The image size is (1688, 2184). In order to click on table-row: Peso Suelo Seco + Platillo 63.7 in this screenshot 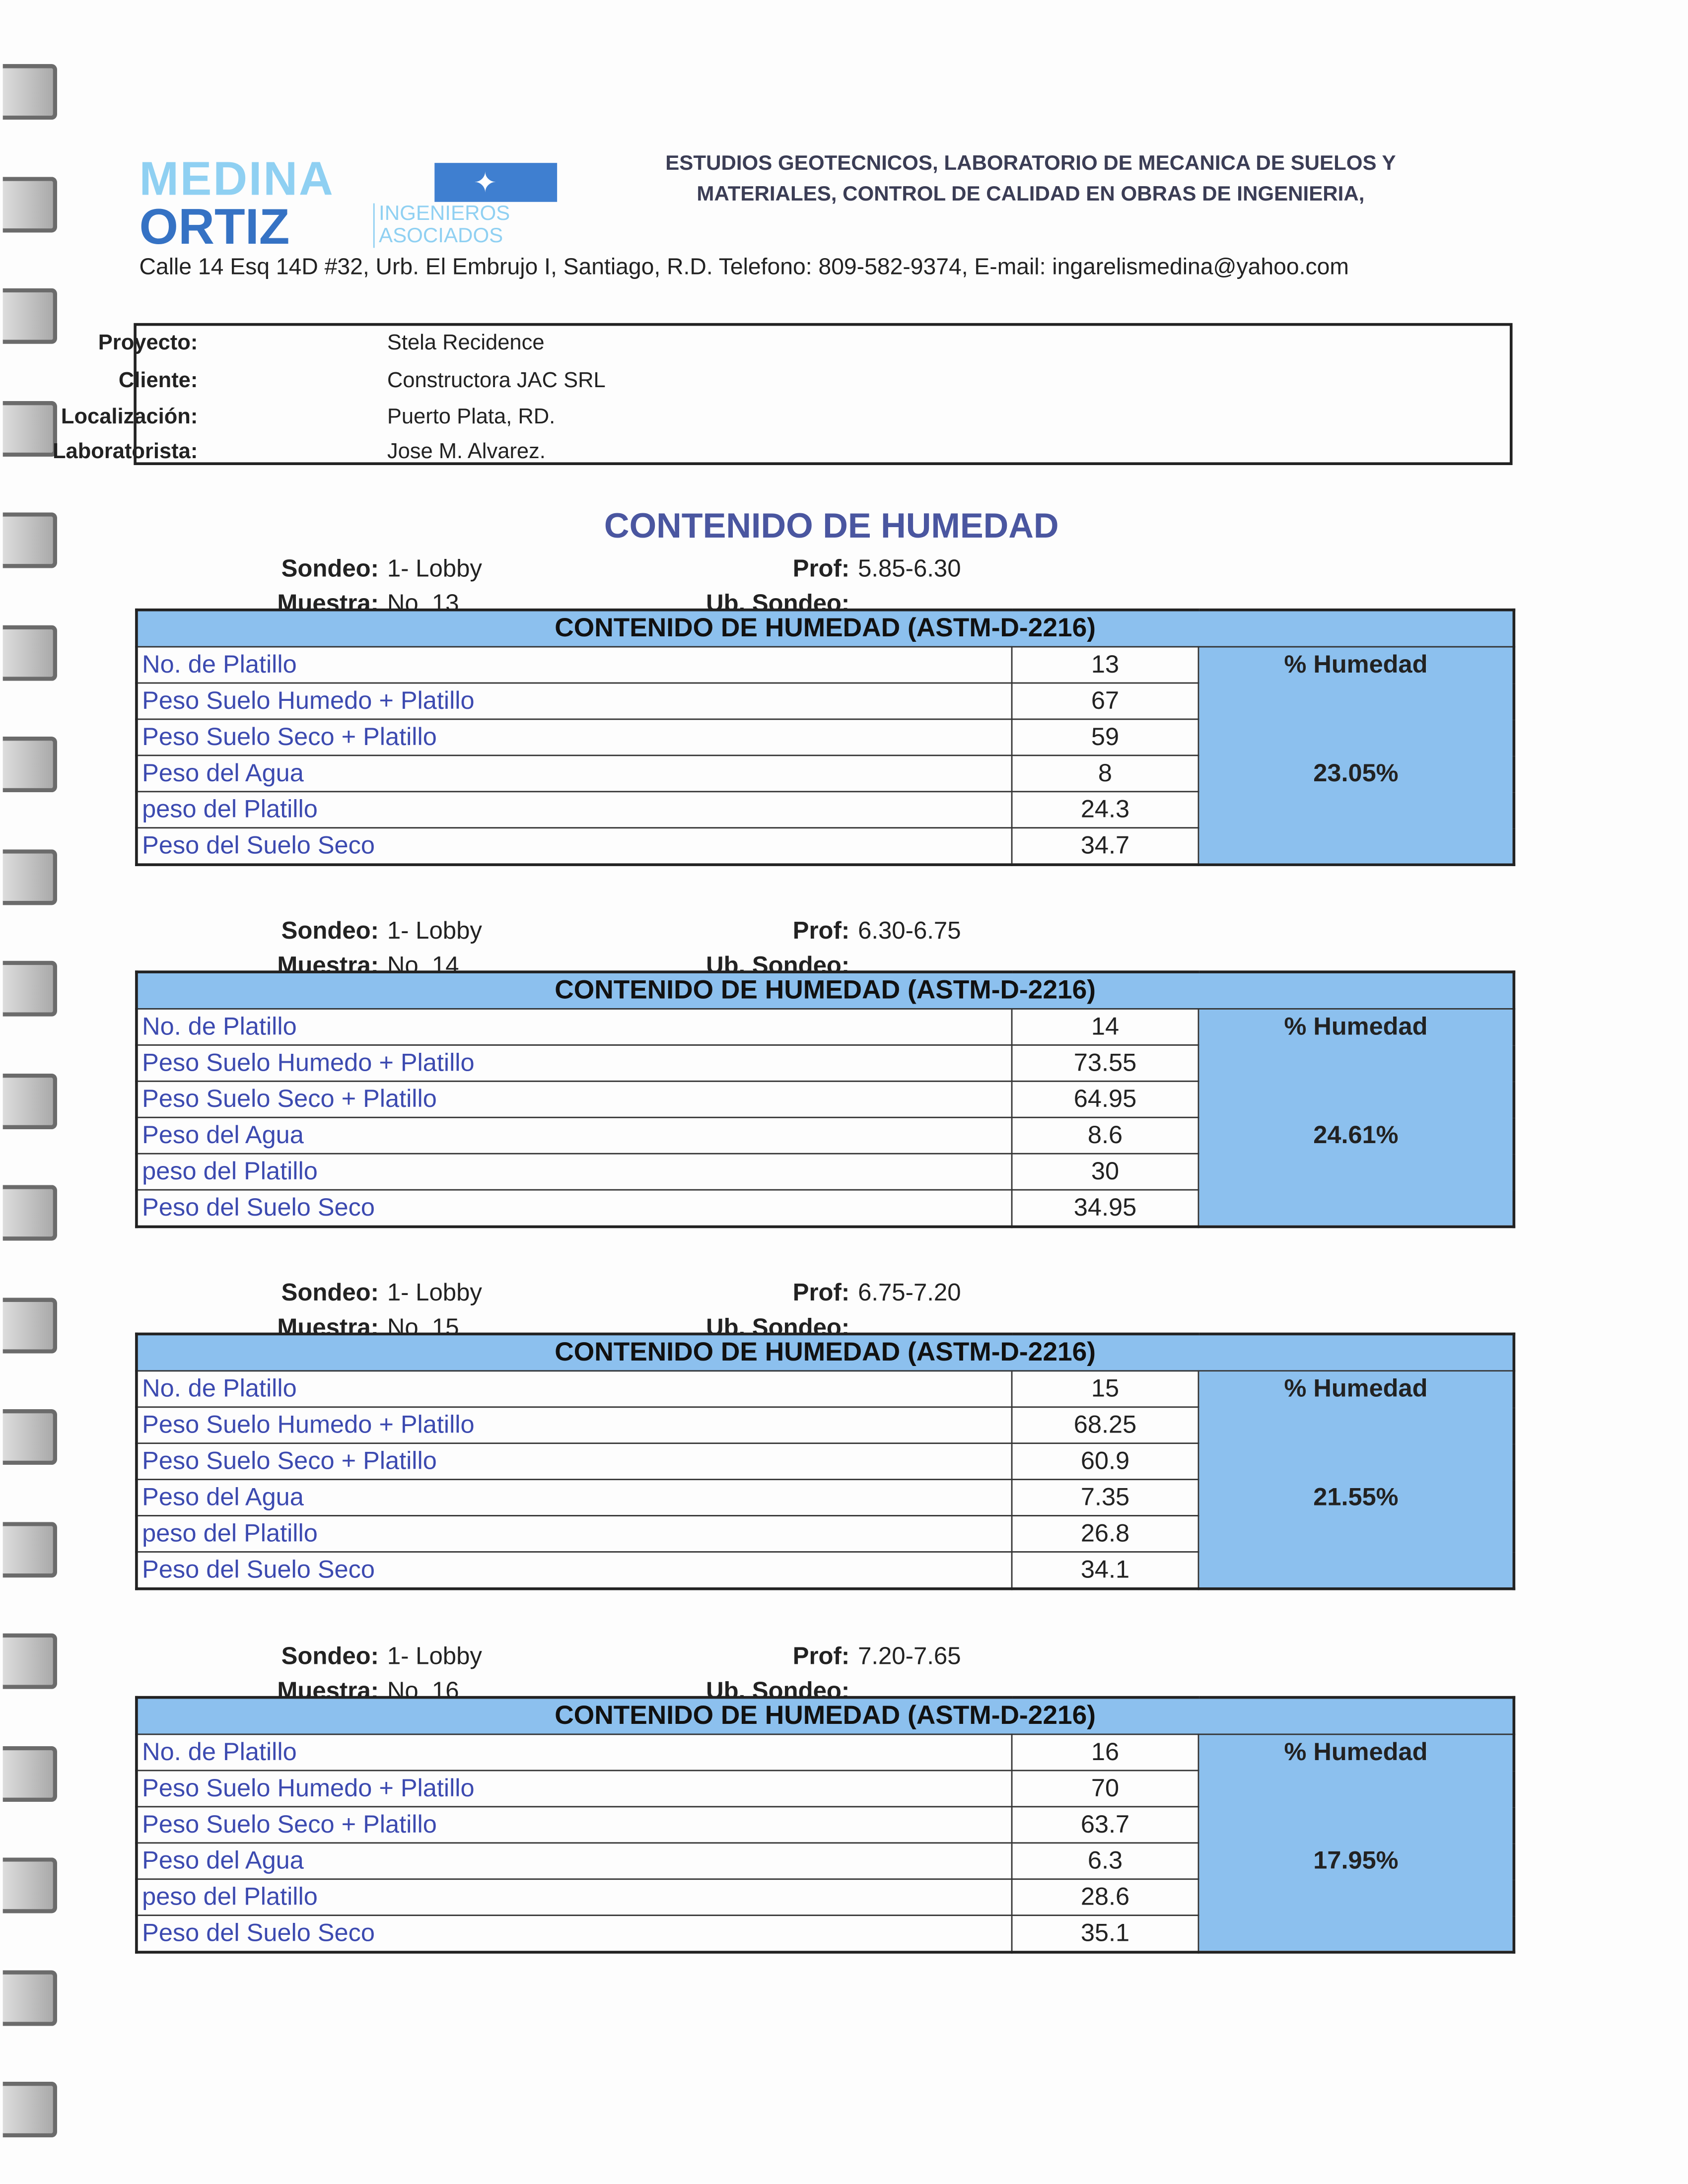, I will do `click(825, 1825)`.